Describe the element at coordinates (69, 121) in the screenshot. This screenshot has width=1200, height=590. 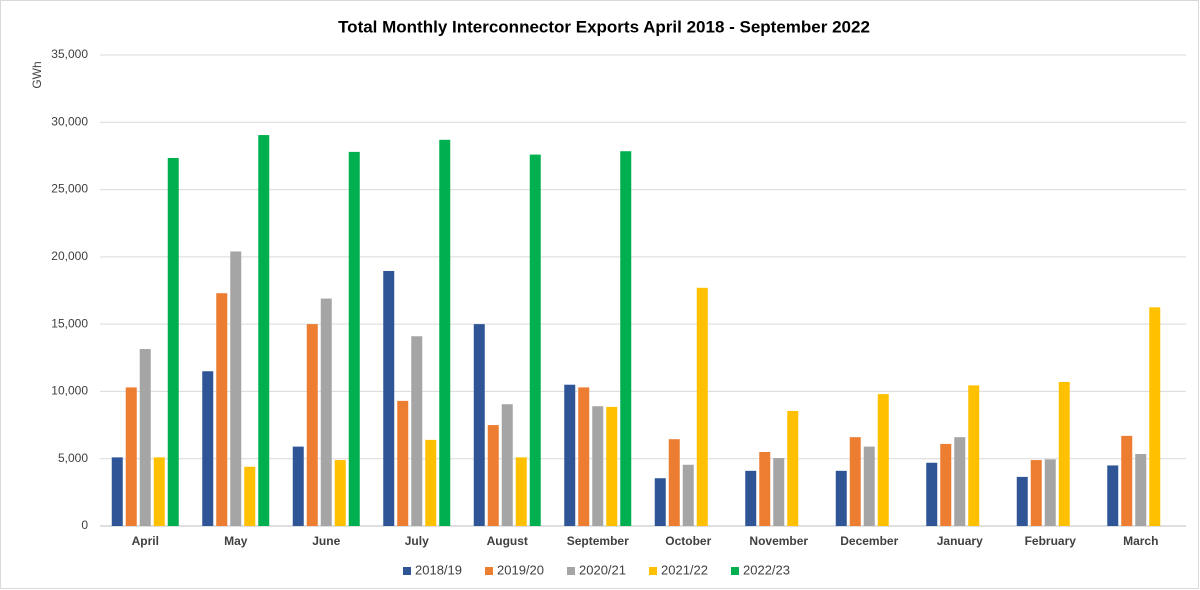
I see `y-tick-label: 30,000` at that location.